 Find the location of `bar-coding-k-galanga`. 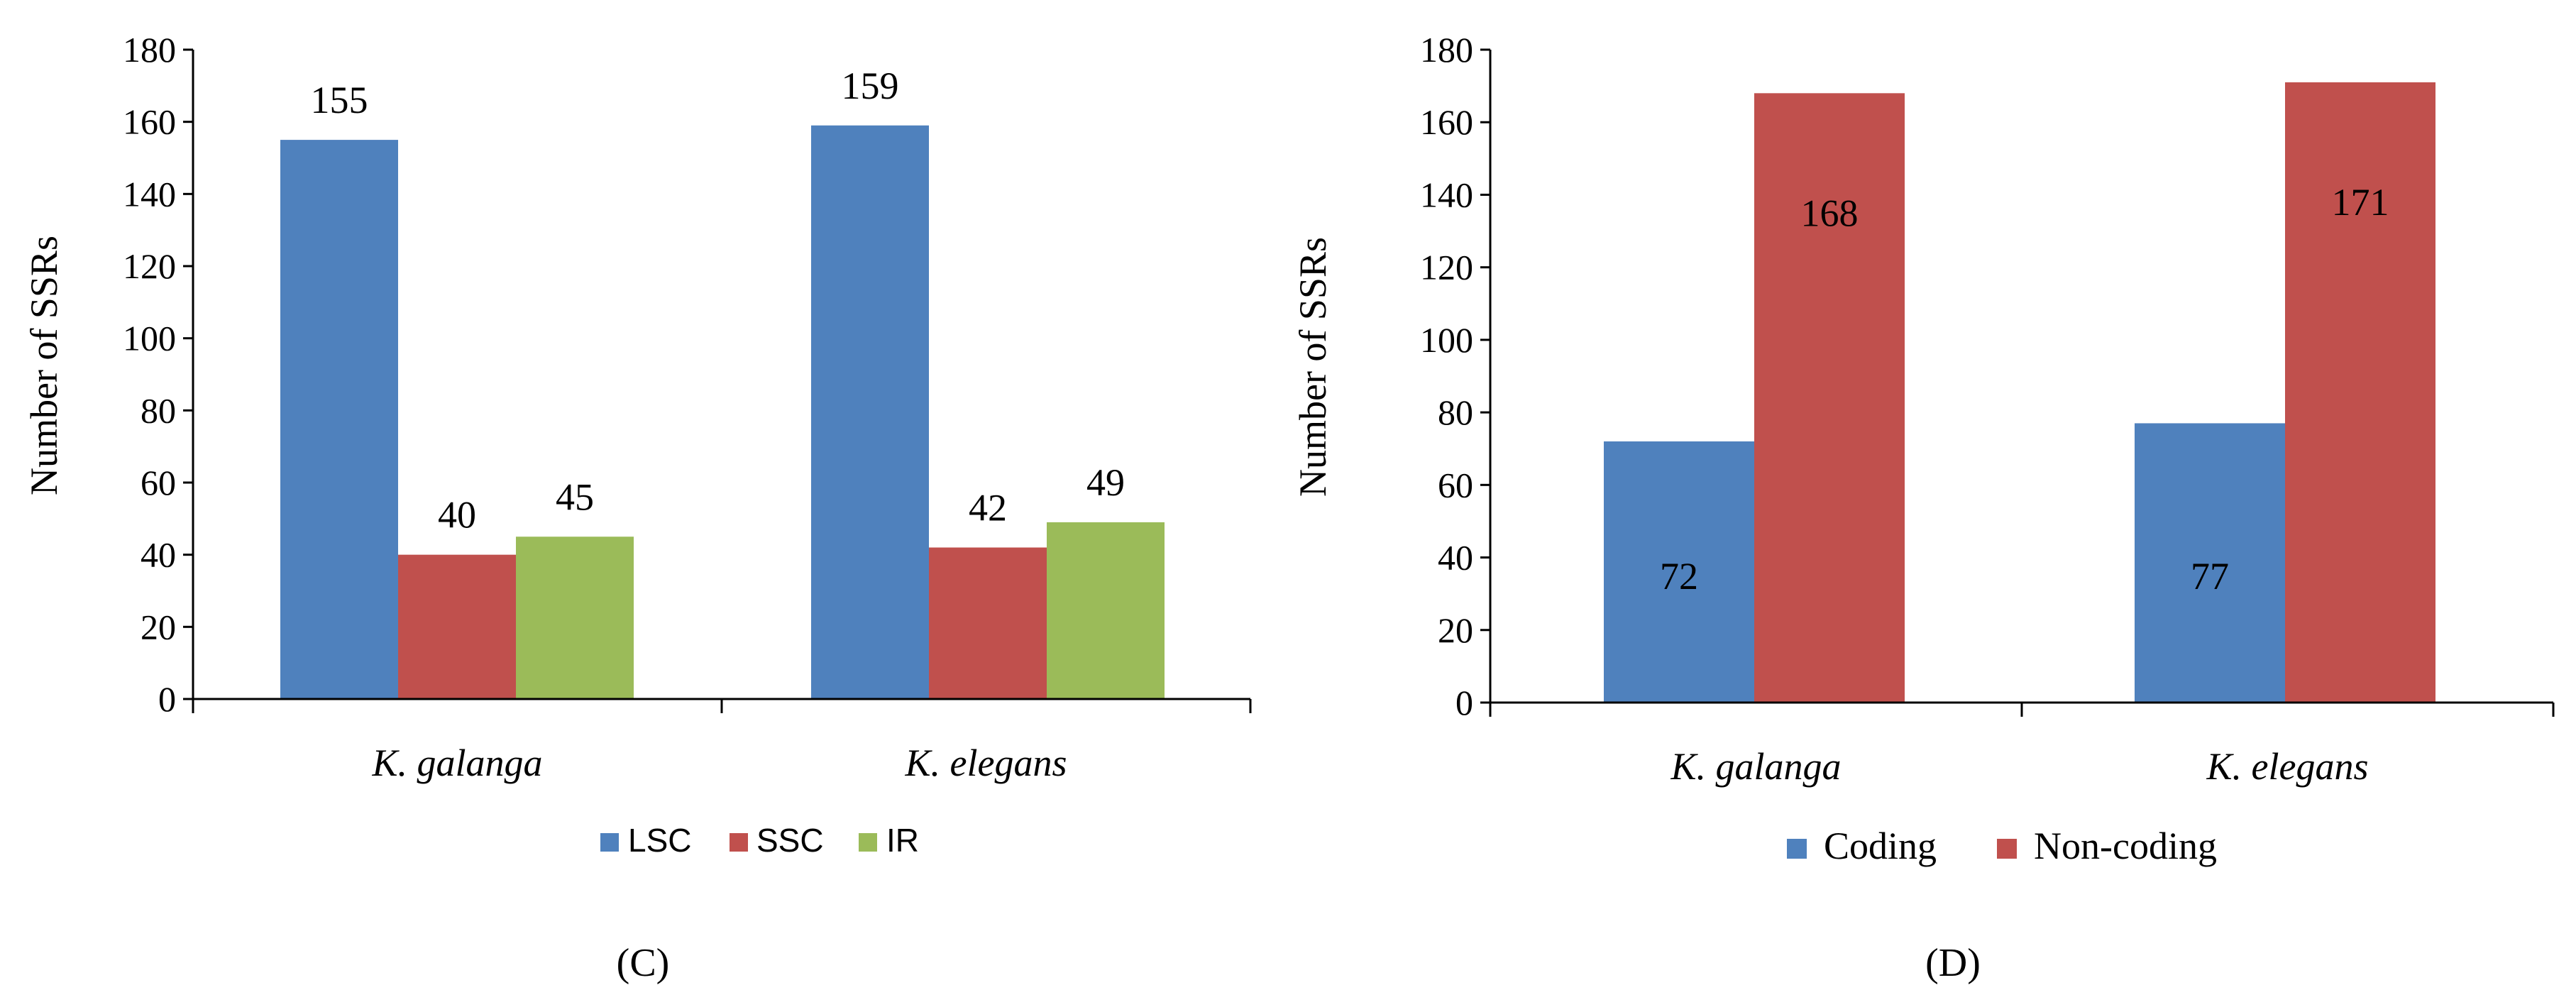

bar-coding-k-galanga is located at coordinates (1679, 572).